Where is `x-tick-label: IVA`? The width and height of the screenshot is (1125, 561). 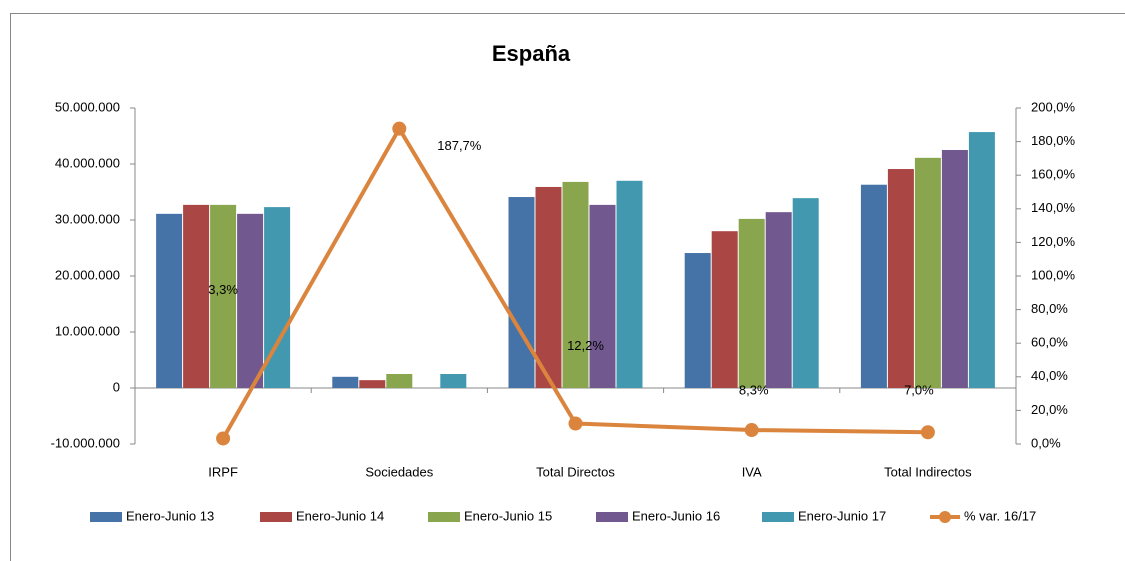
x-tick-label: IVA is located at coordinates (752, 471).